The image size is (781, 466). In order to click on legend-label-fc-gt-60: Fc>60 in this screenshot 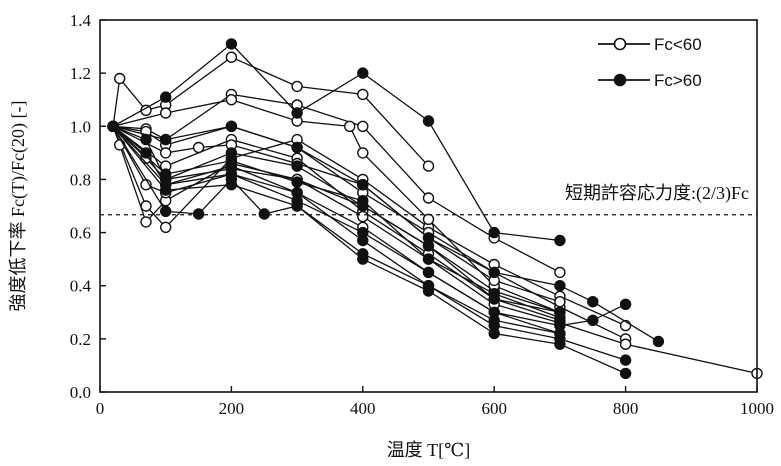, I will do `click(678, 80)`.